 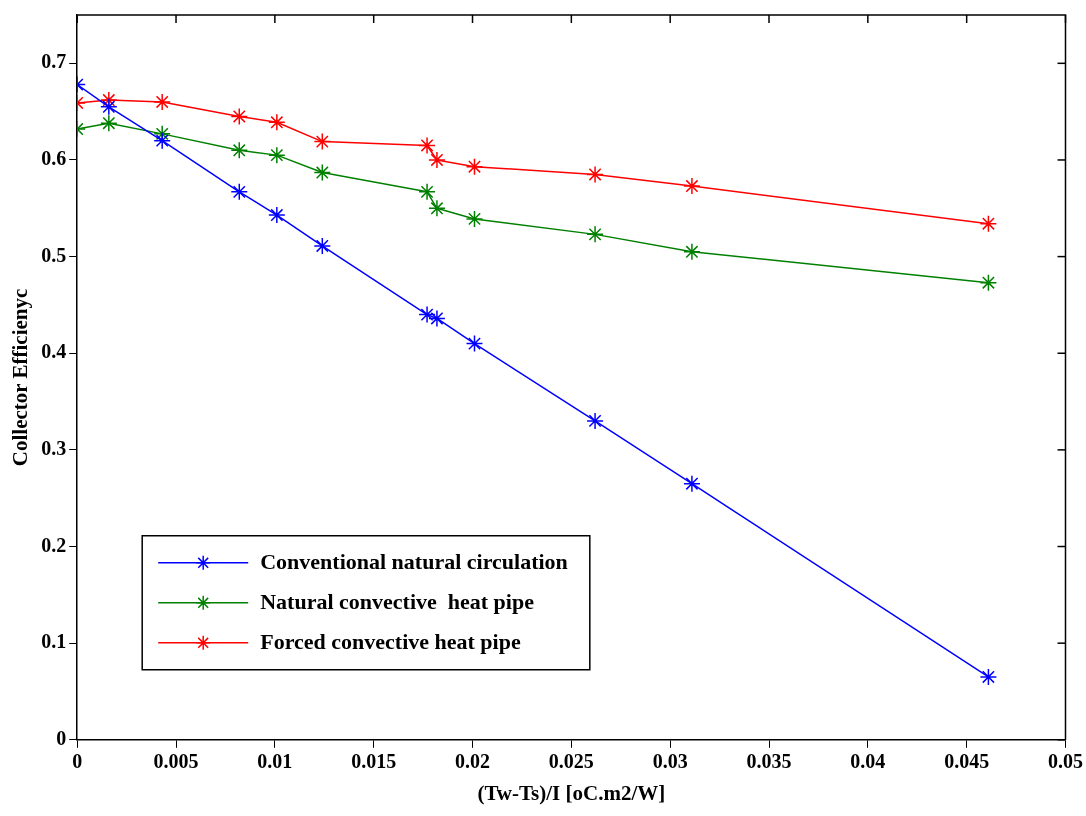 I want to click on y-axis-title: Collector Efficienyc, so click(x=20, y=377).